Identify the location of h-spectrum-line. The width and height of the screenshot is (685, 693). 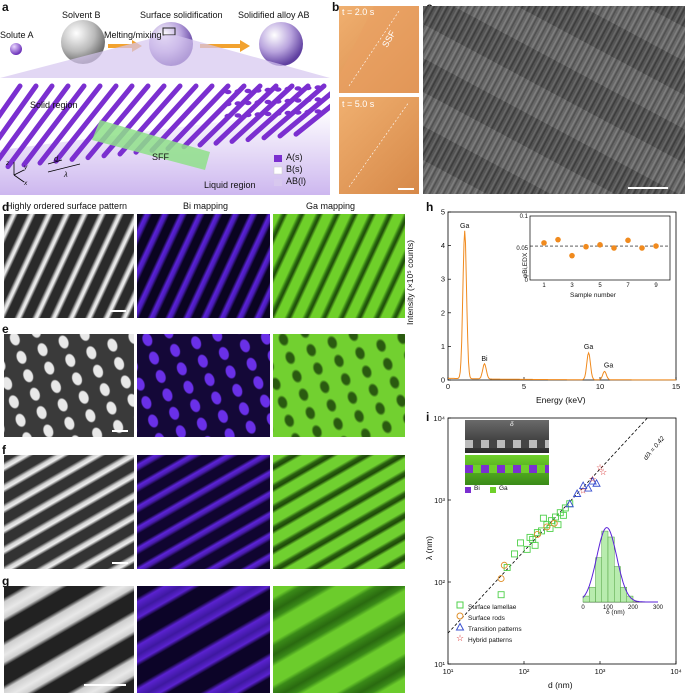
(562, 305).